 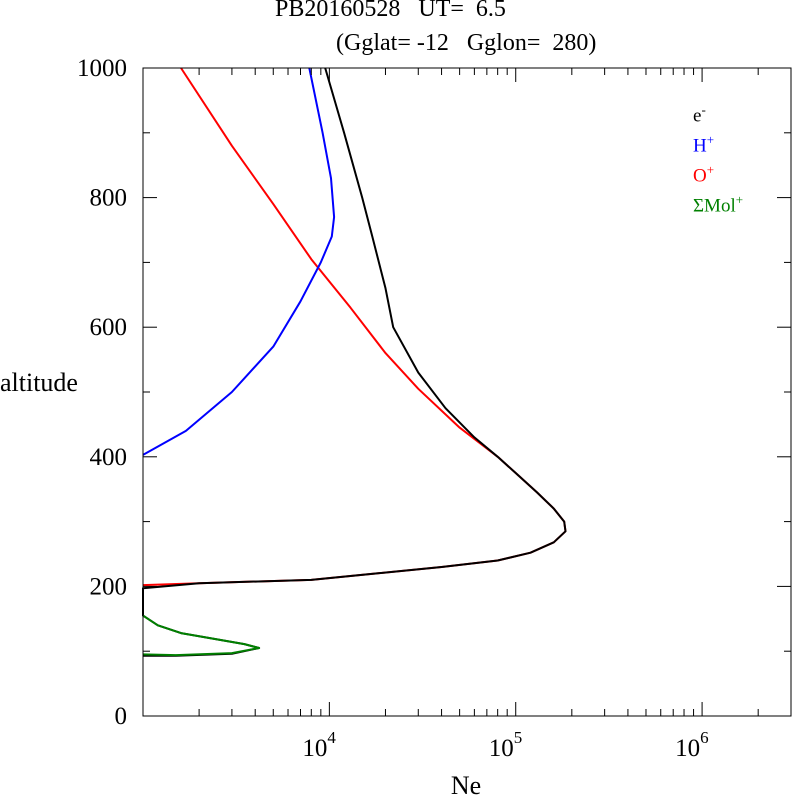 I want to click on legend-label: e, so click(x=697, y=116).